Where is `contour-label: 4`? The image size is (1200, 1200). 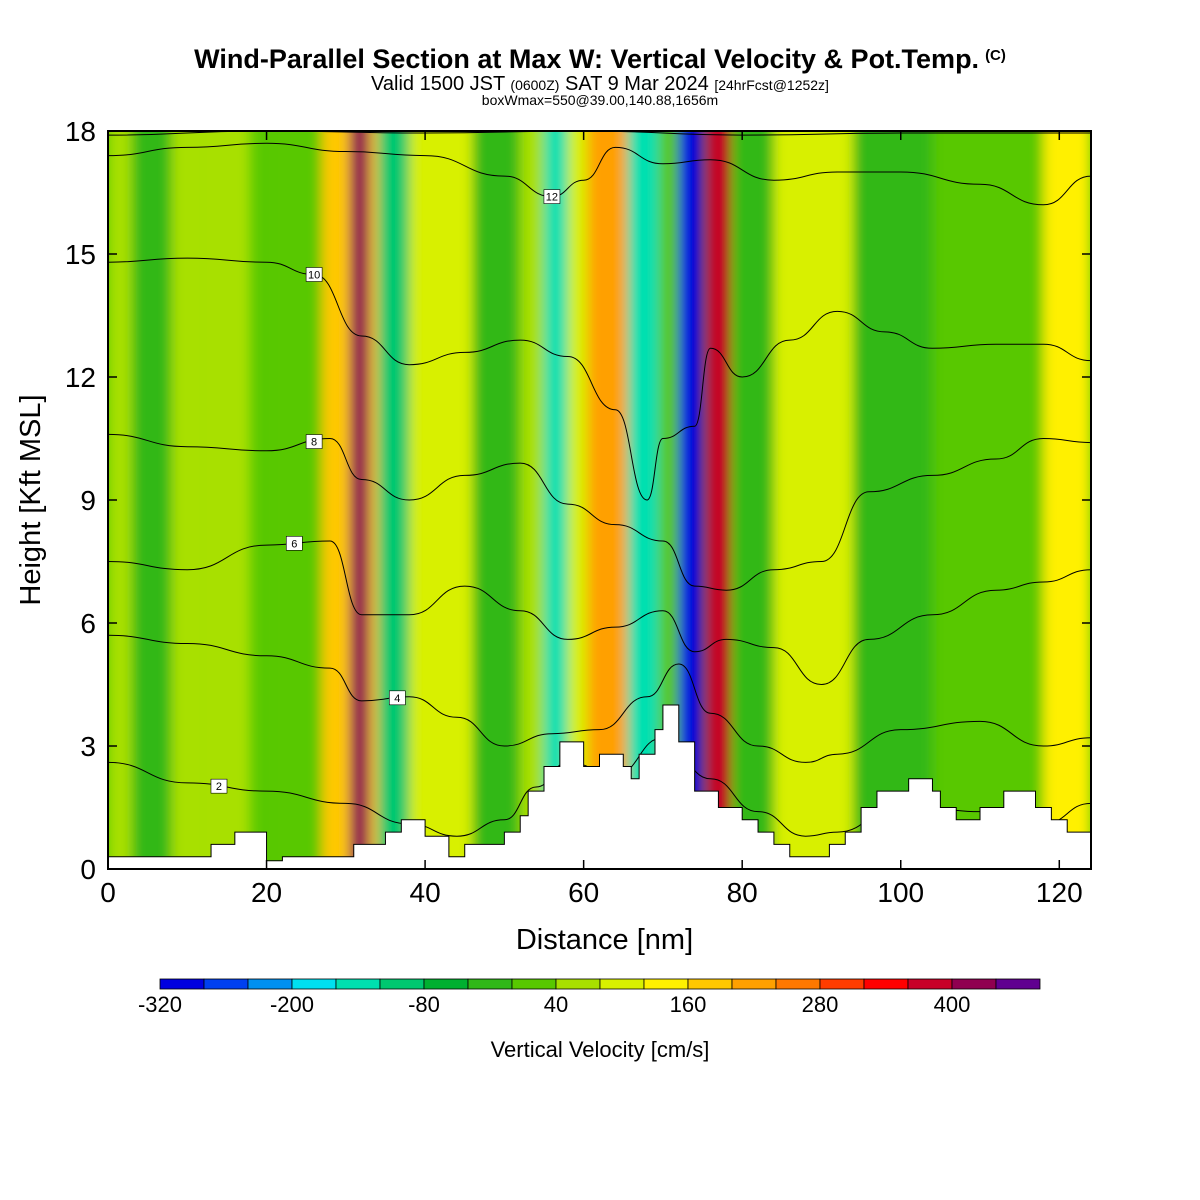
contour-label: 4 is located at coordinates (397, 698).